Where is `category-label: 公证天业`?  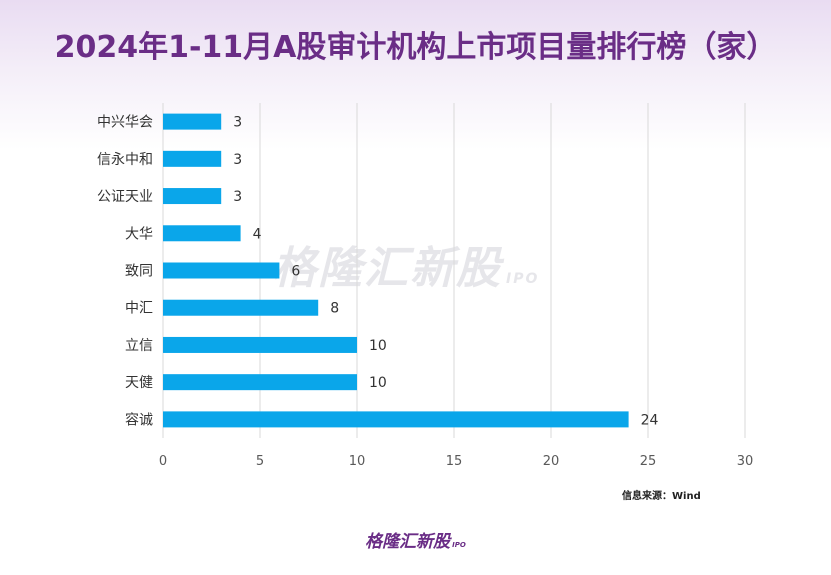
category-label: 公证天业 is located at coordinates (125, 197).